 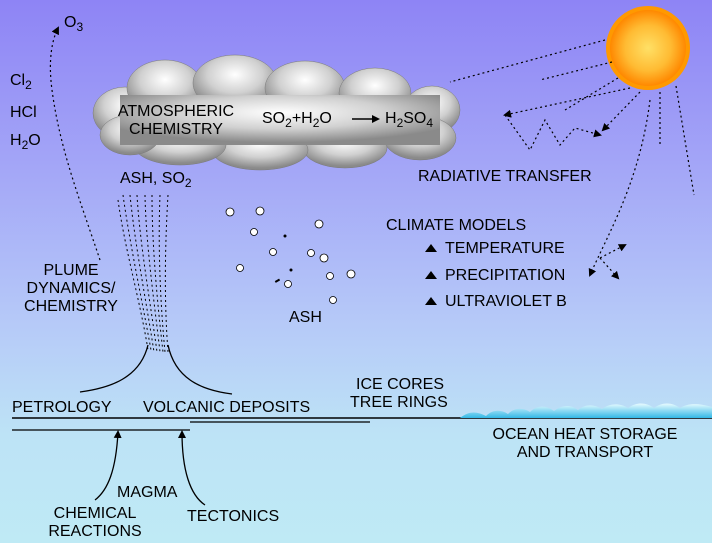 What do you see at coordinates (553, 133) in the screenshot?
I see `radiative-path` at bounding box center [553, 133].